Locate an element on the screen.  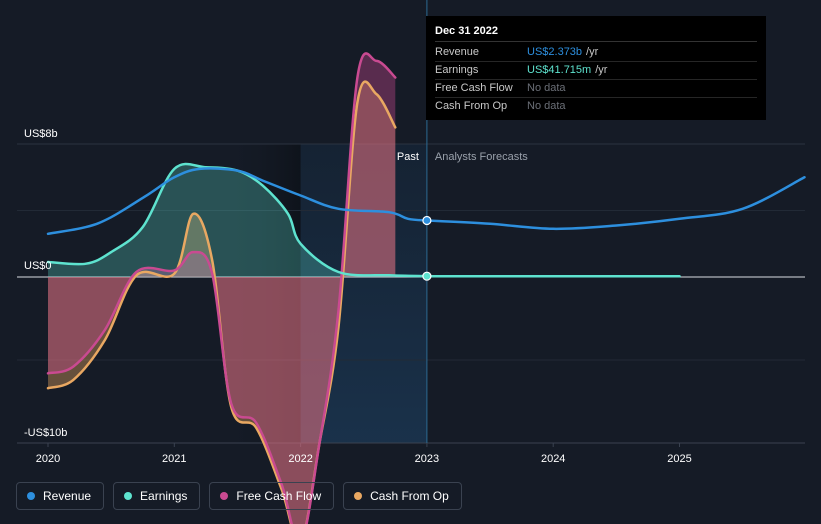
legend-item-revenue: Revenue is located at coordinates (60, 496).